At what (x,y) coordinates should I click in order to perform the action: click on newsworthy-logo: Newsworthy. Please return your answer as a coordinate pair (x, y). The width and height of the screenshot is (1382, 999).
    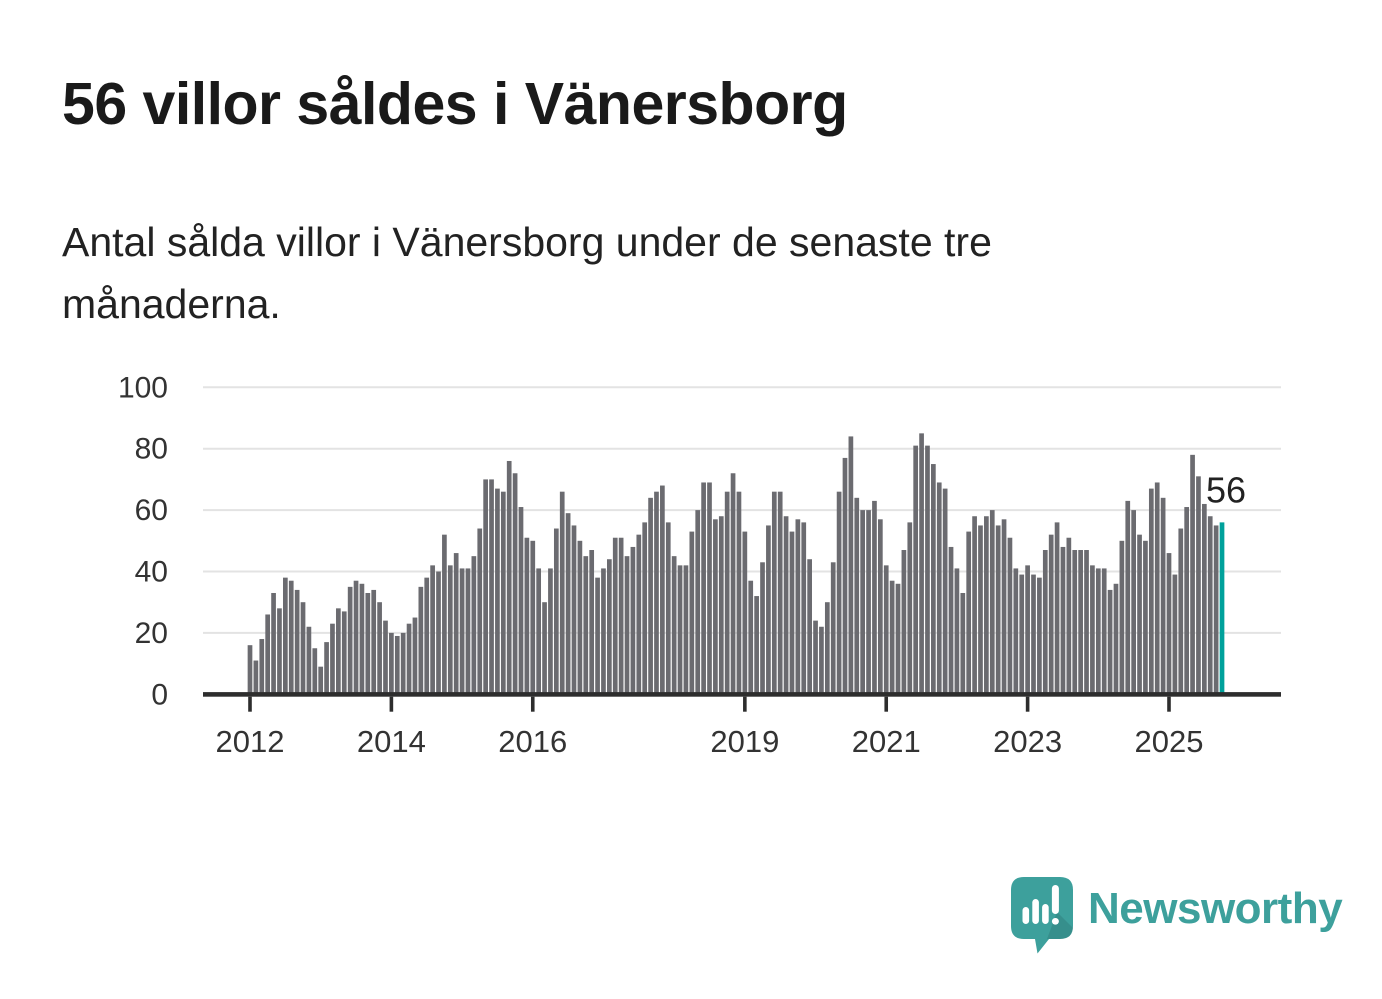
    Looking at the image, I should click on (1177, 916).